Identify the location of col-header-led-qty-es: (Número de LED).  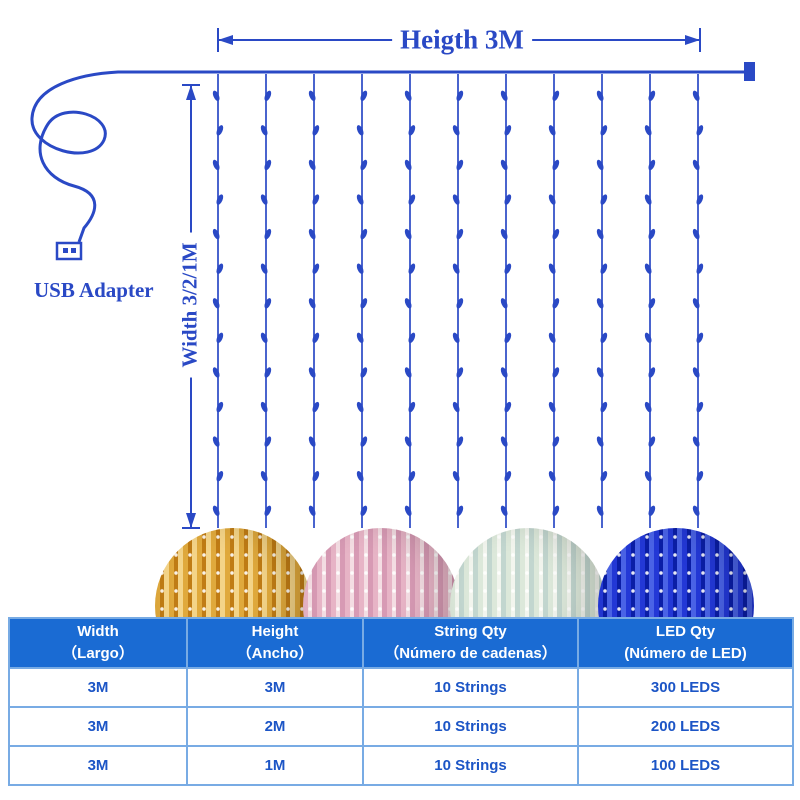
(685, 653).